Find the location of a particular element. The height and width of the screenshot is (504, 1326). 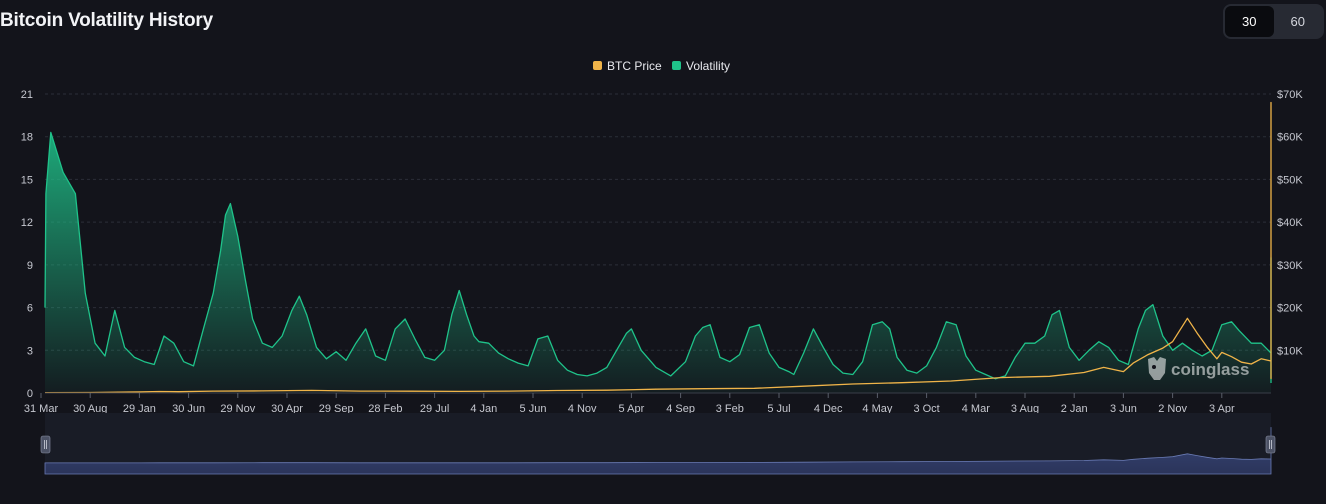

legend-item-volatility: Volatility is located at coordinates (701, 66).